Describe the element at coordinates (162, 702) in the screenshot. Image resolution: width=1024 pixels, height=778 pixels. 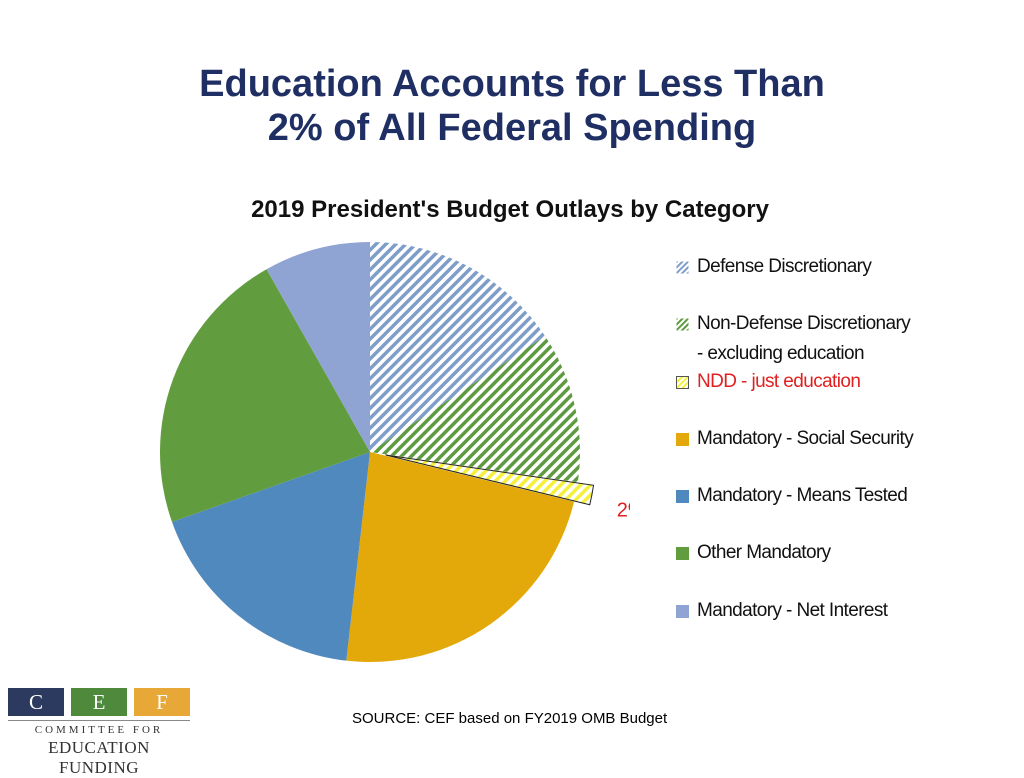
I see `logo-letter-f: F` at that location.